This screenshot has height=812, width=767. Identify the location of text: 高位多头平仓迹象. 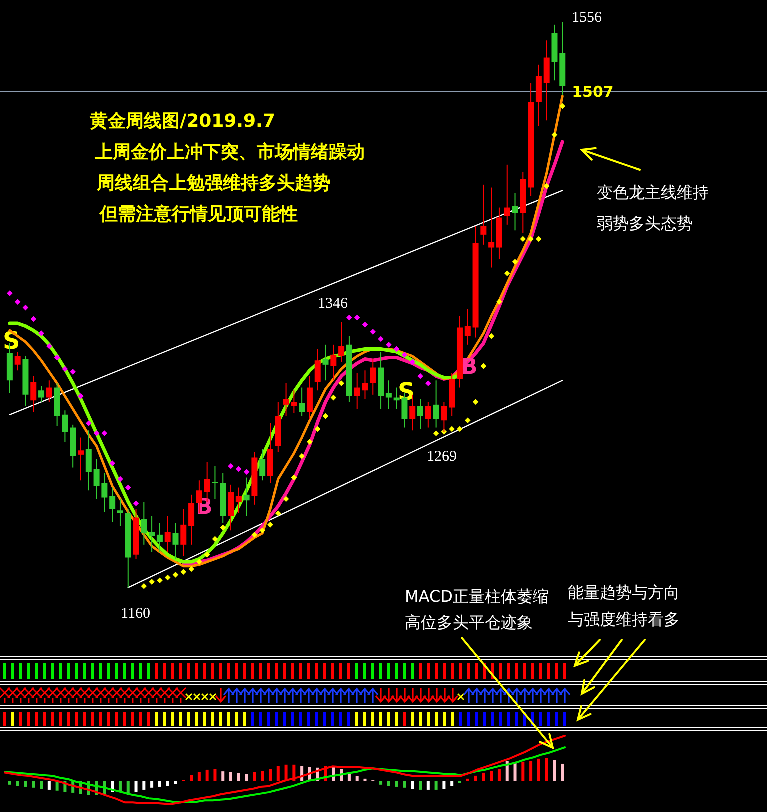
(469, 622).